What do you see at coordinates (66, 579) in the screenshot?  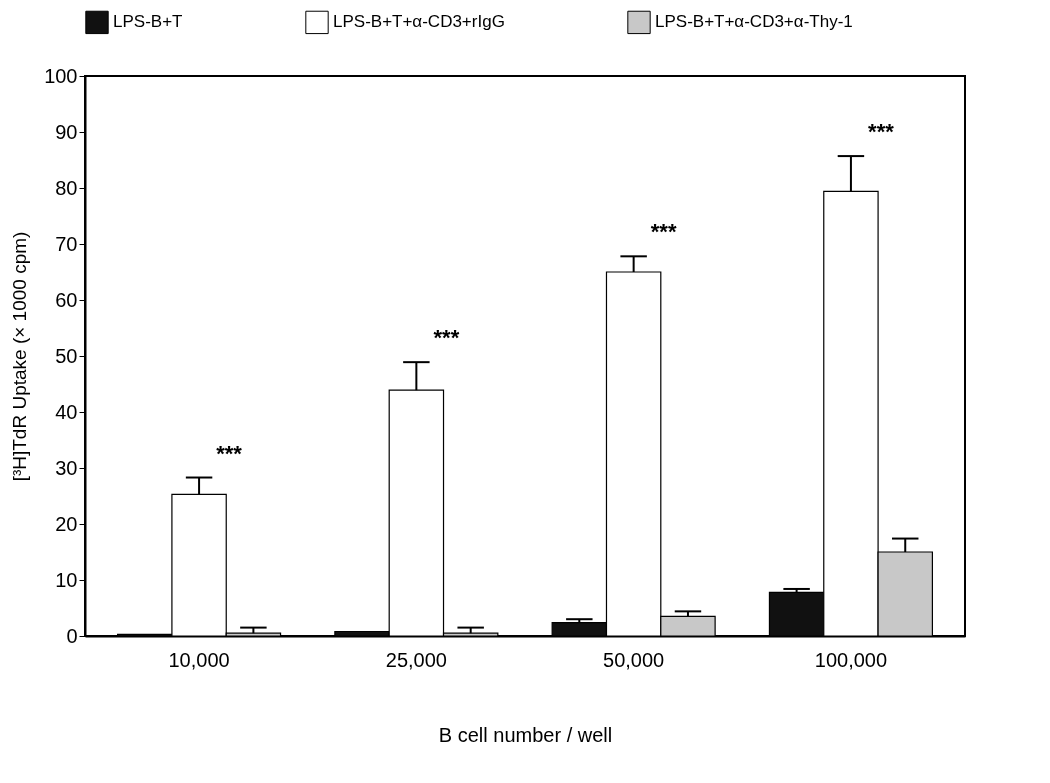 I see `y-tick-label: 10` at bounding box center [66, 579].